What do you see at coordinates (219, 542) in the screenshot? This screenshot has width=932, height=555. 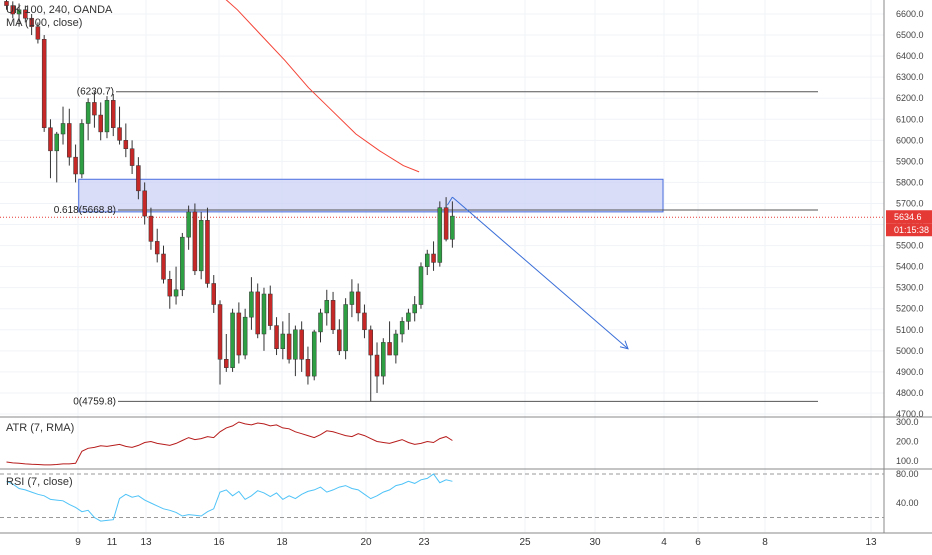 I see `x-tick-label: 16` at bounding box center [219, 542].